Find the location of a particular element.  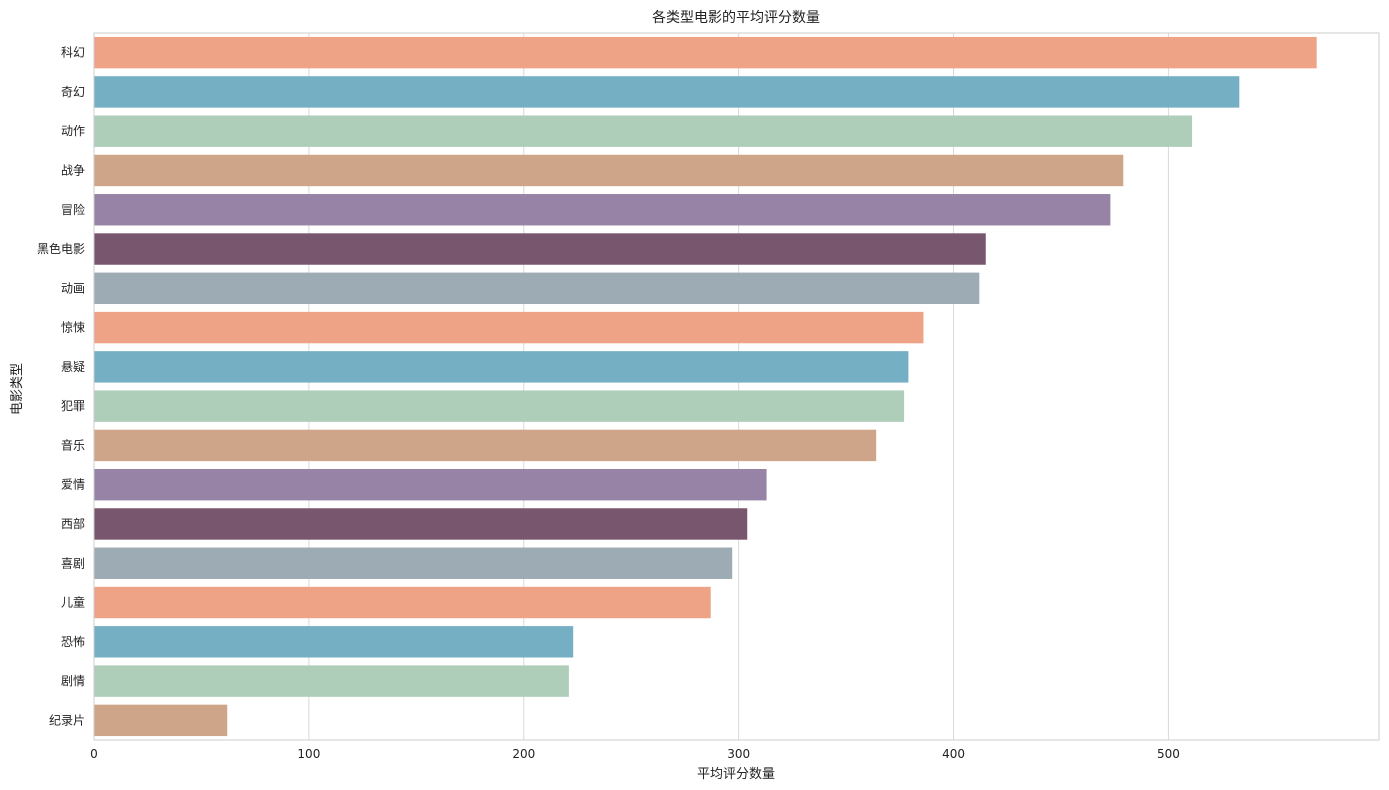

x-tick-label: 0 is located at coordinates (94, 754).